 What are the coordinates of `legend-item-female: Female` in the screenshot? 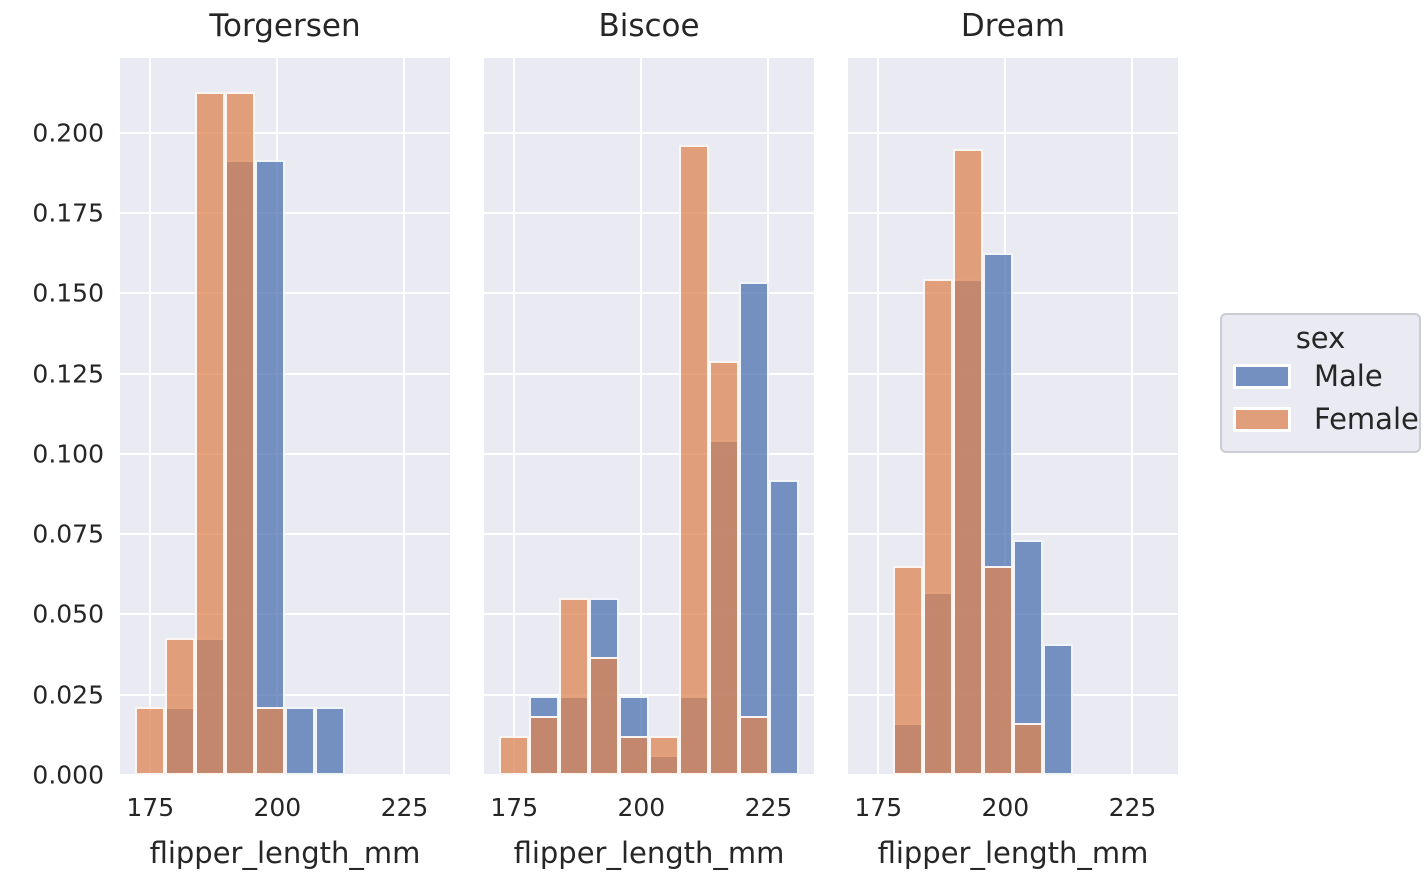 It's located at (1320, 419).